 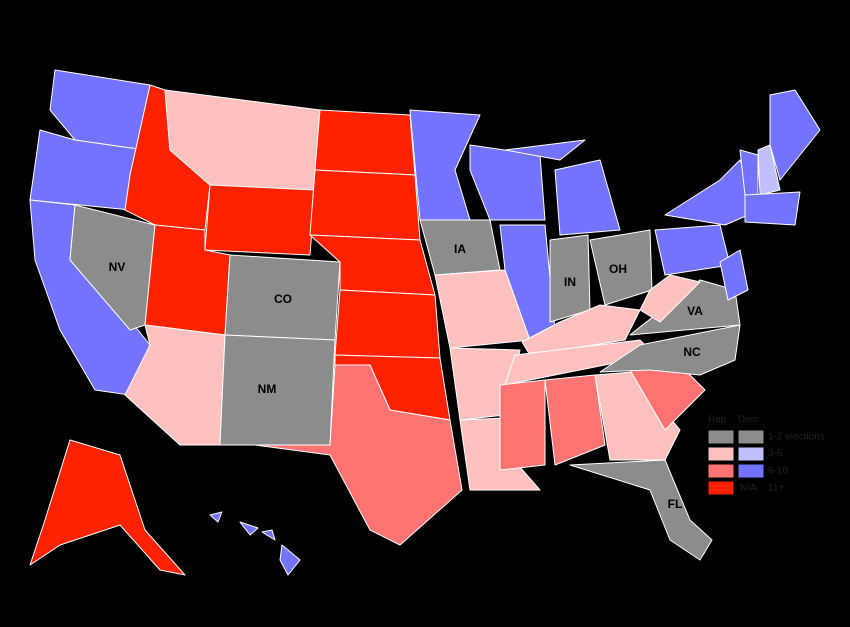 I want to click on legend-label: 3-5, so click(x=775, y=454).